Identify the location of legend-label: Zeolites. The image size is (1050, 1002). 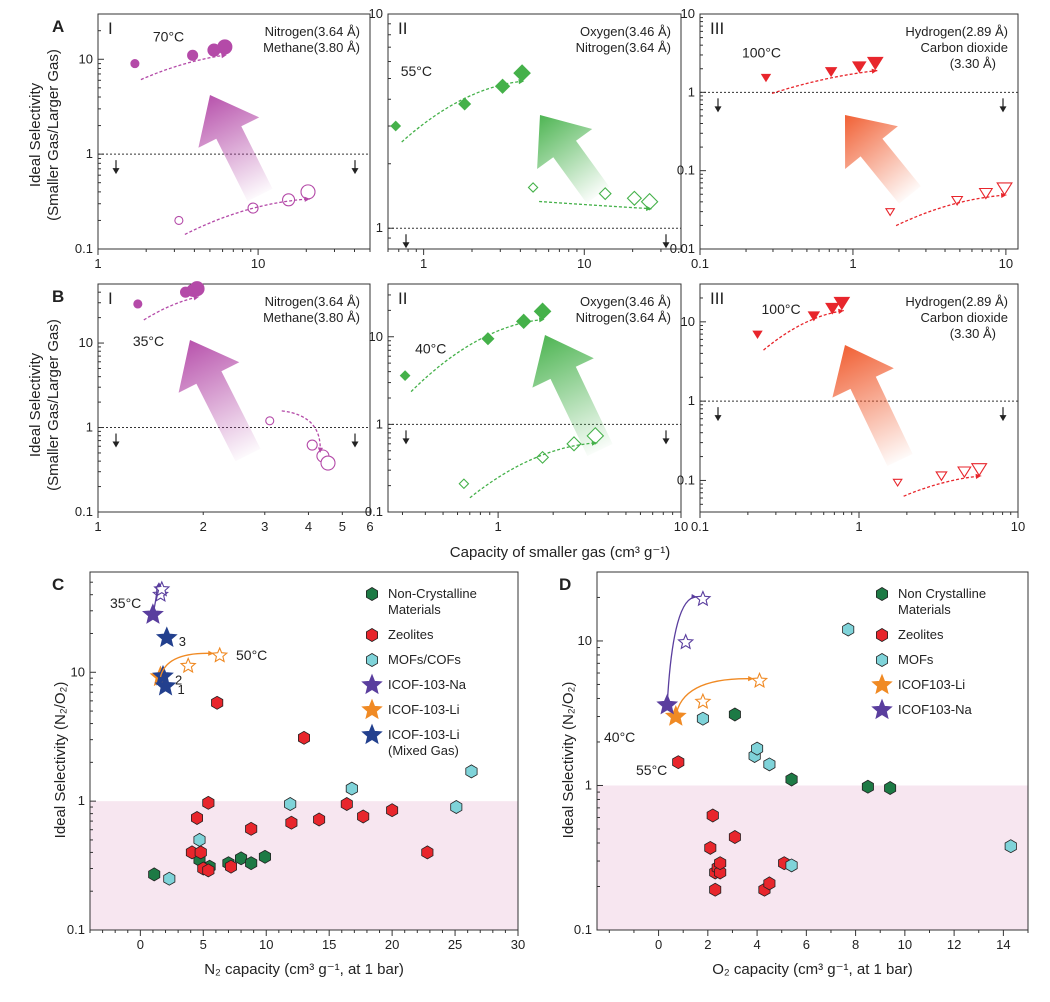
(921, 634).